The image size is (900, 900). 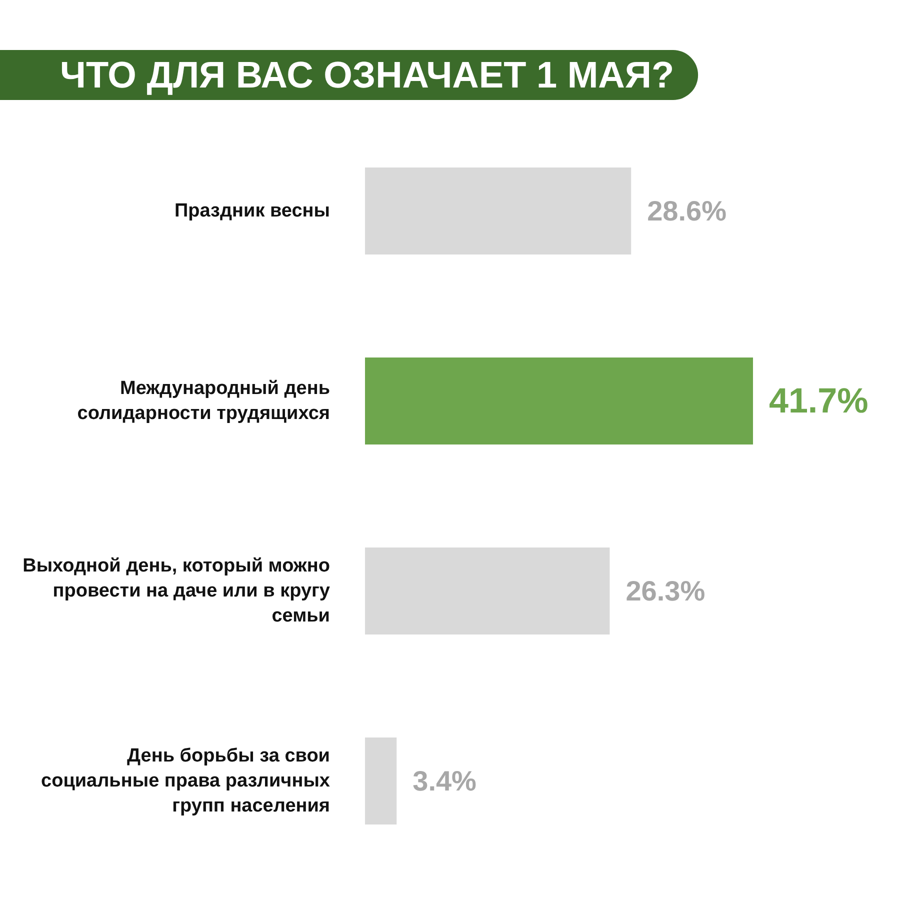 What do you see at coordinates (203, 401) in the screenshot?
I see `y-tick-label: Международный день солидарности трудящихся` at bounding box center [203, 401].